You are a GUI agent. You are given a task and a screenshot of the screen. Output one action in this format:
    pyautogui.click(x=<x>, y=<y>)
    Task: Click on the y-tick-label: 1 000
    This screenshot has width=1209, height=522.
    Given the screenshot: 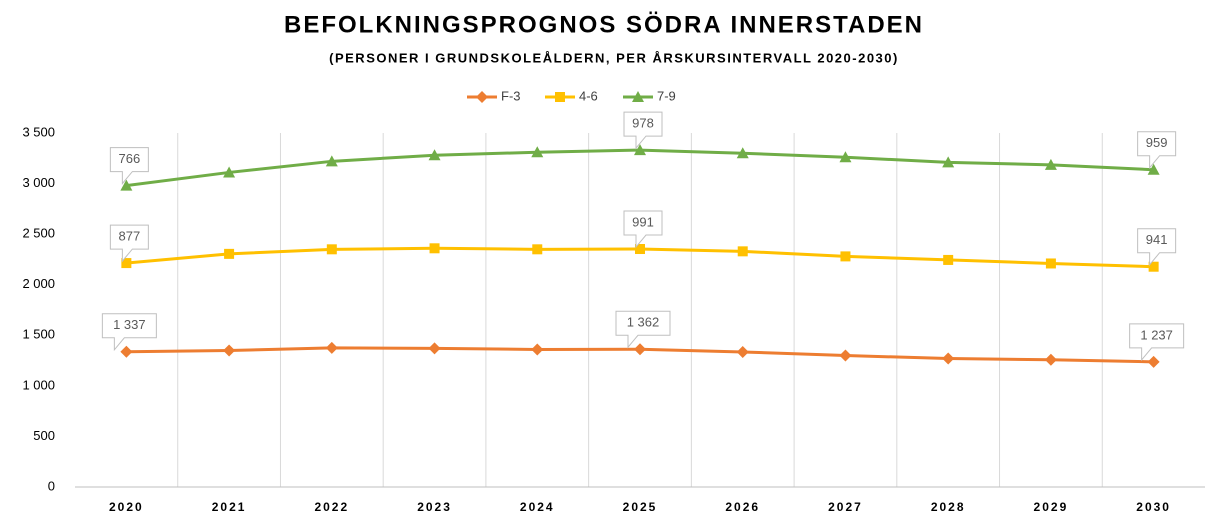 What is the action you would take?
    pyautogui.click(x=38, y=384)
    